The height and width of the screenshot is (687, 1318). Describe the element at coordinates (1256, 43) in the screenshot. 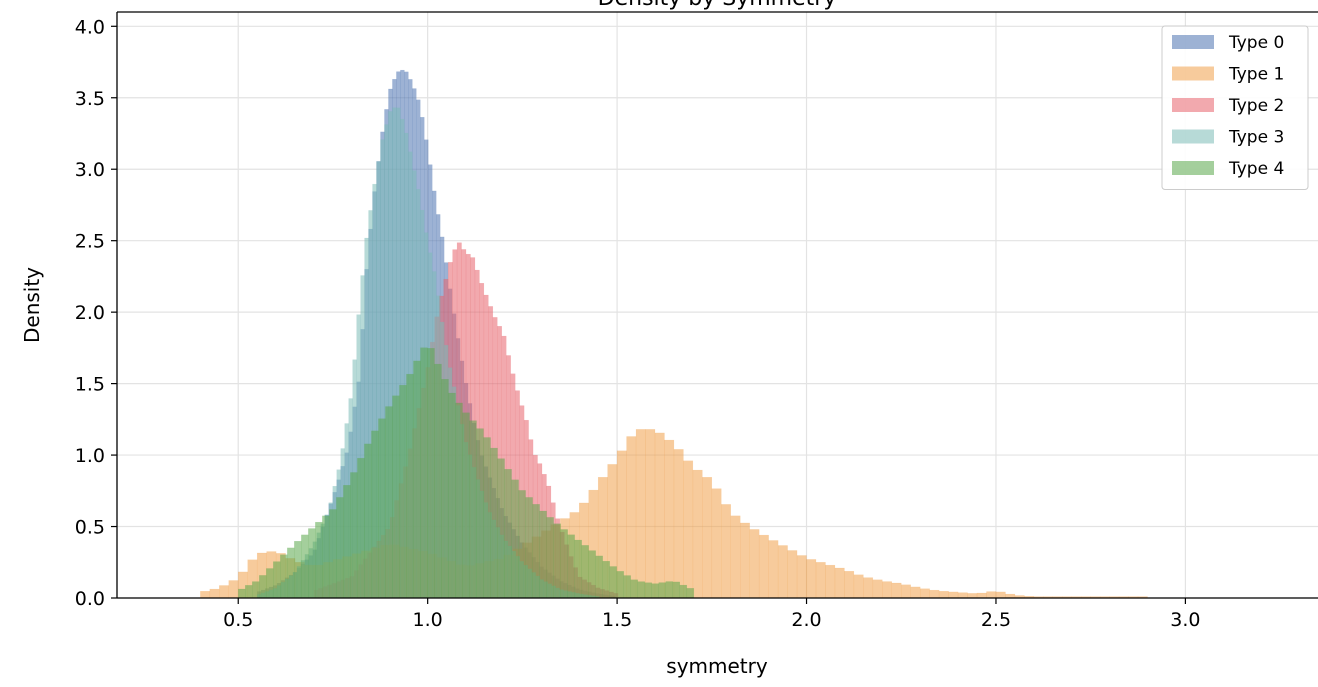

I see `legend-label: Type 0` at that location.